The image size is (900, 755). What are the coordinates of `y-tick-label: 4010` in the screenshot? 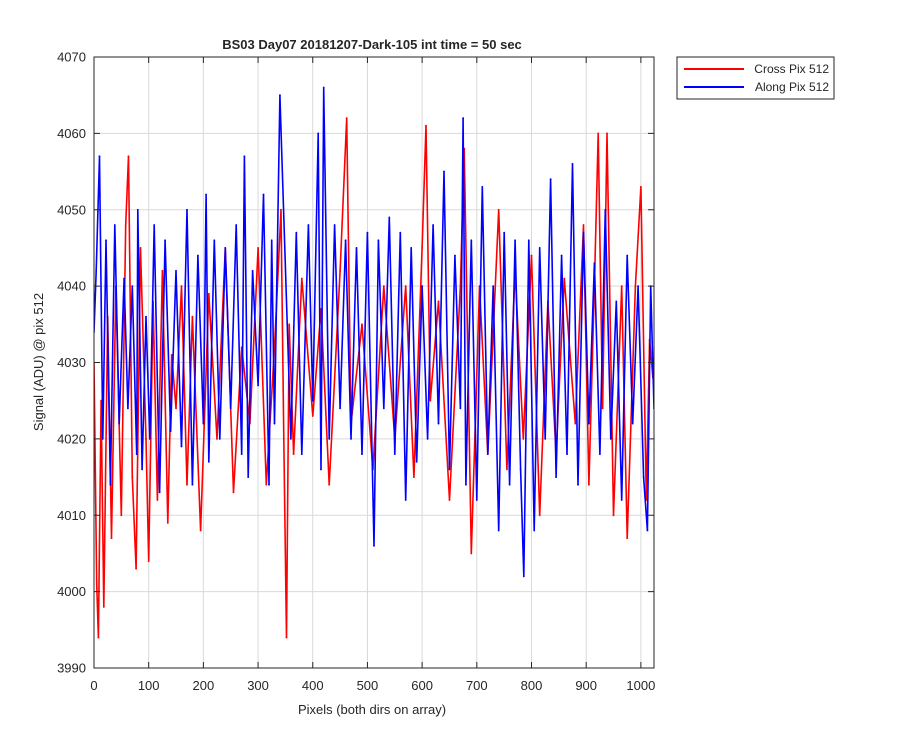 It's located at (71, 515).